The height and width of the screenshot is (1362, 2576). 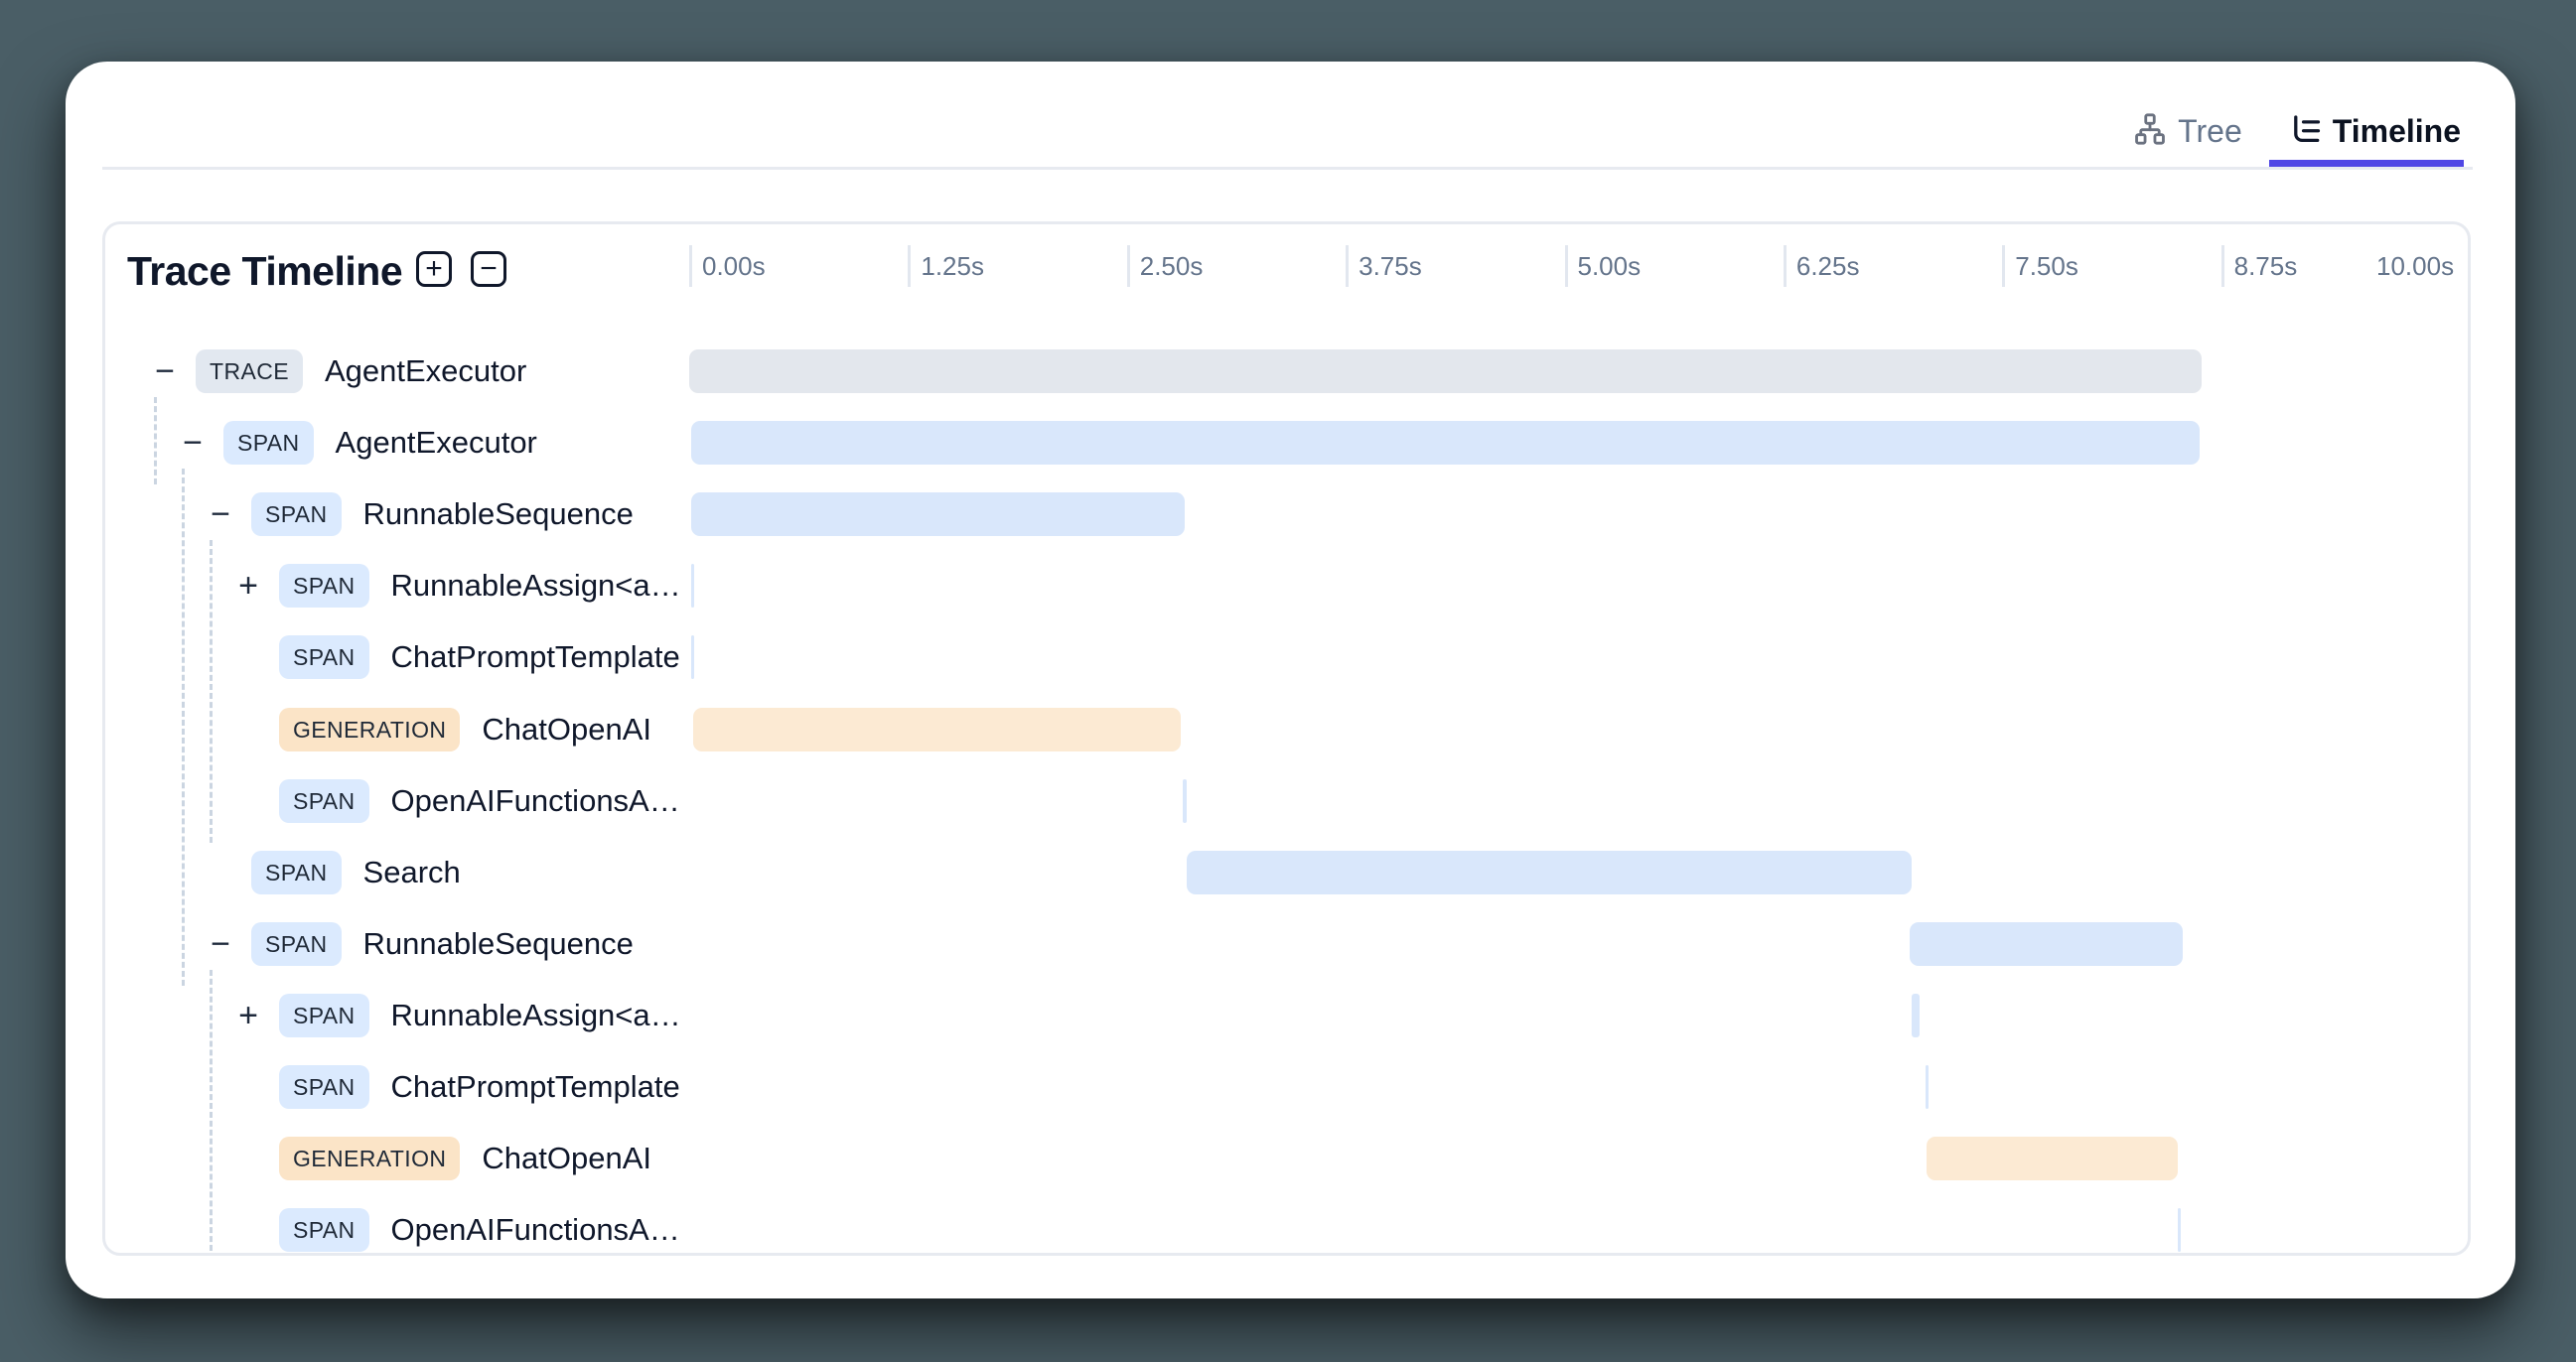 What do you see at coordinates (1610, 266) in the screenshot?
I see `time-tick-label: 5.00s` at bounding box center [1610, 266].